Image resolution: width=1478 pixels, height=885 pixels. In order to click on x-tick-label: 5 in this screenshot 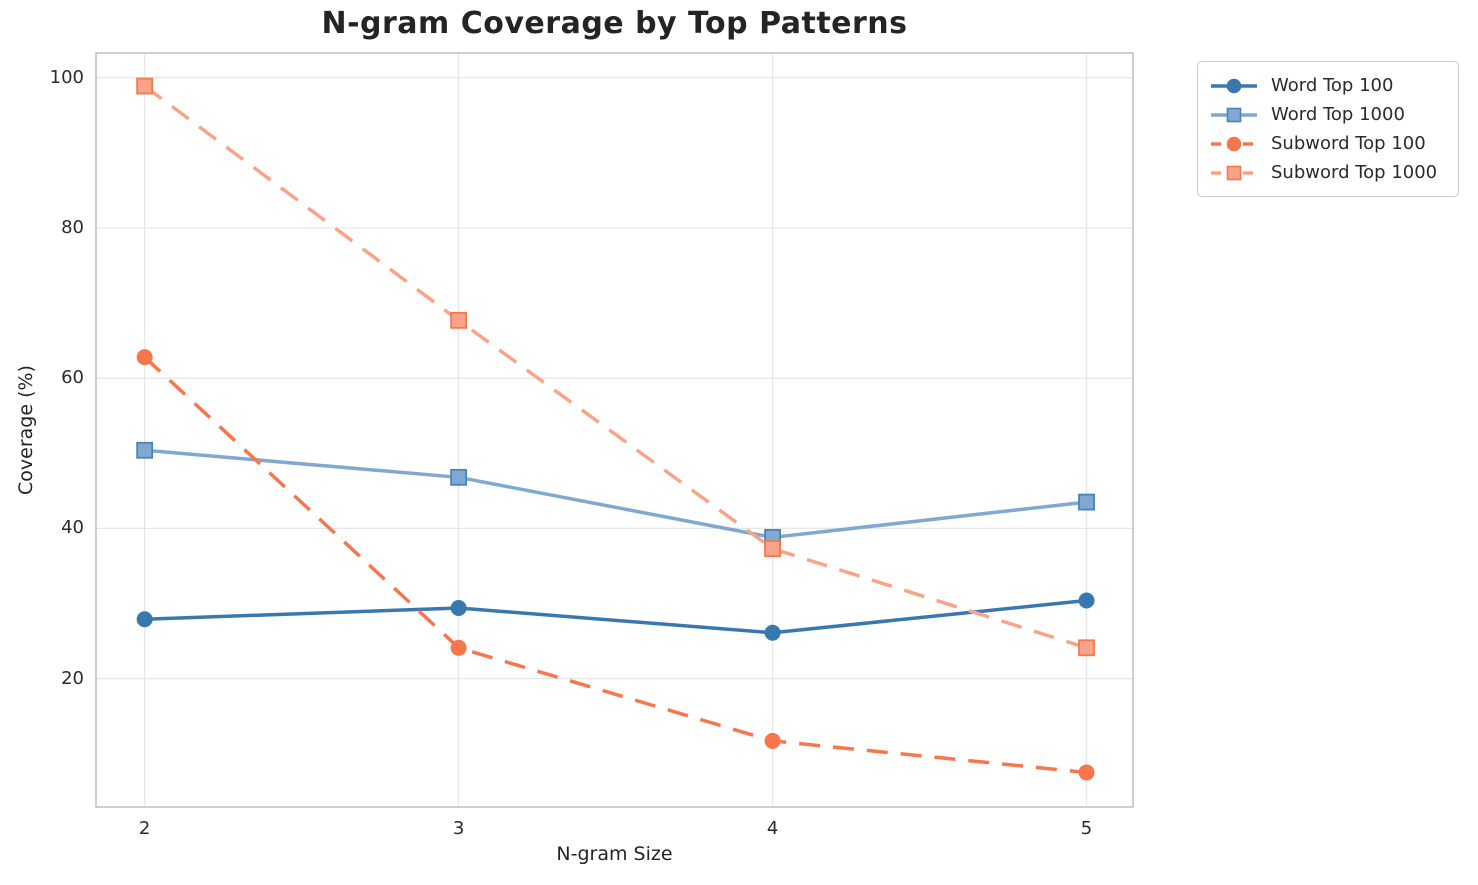, I will do `click(1086, 828)`.